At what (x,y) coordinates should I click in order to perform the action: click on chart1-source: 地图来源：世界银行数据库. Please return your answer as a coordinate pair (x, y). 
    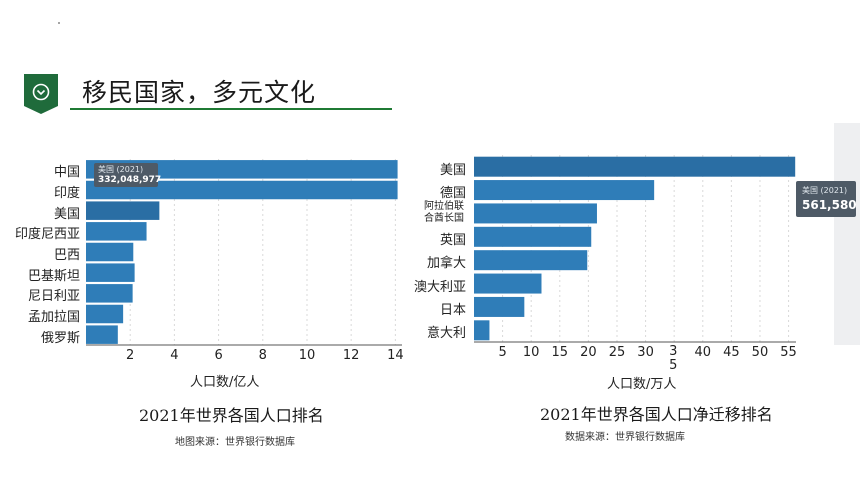
    Looking at the image, I should click on (235, 442).